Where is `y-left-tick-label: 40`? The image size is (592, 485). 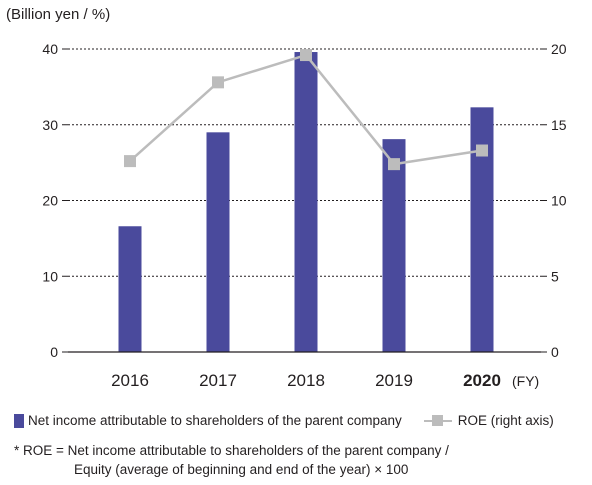
y-left-tick-label: 40 is located at coordinates (50, 49).